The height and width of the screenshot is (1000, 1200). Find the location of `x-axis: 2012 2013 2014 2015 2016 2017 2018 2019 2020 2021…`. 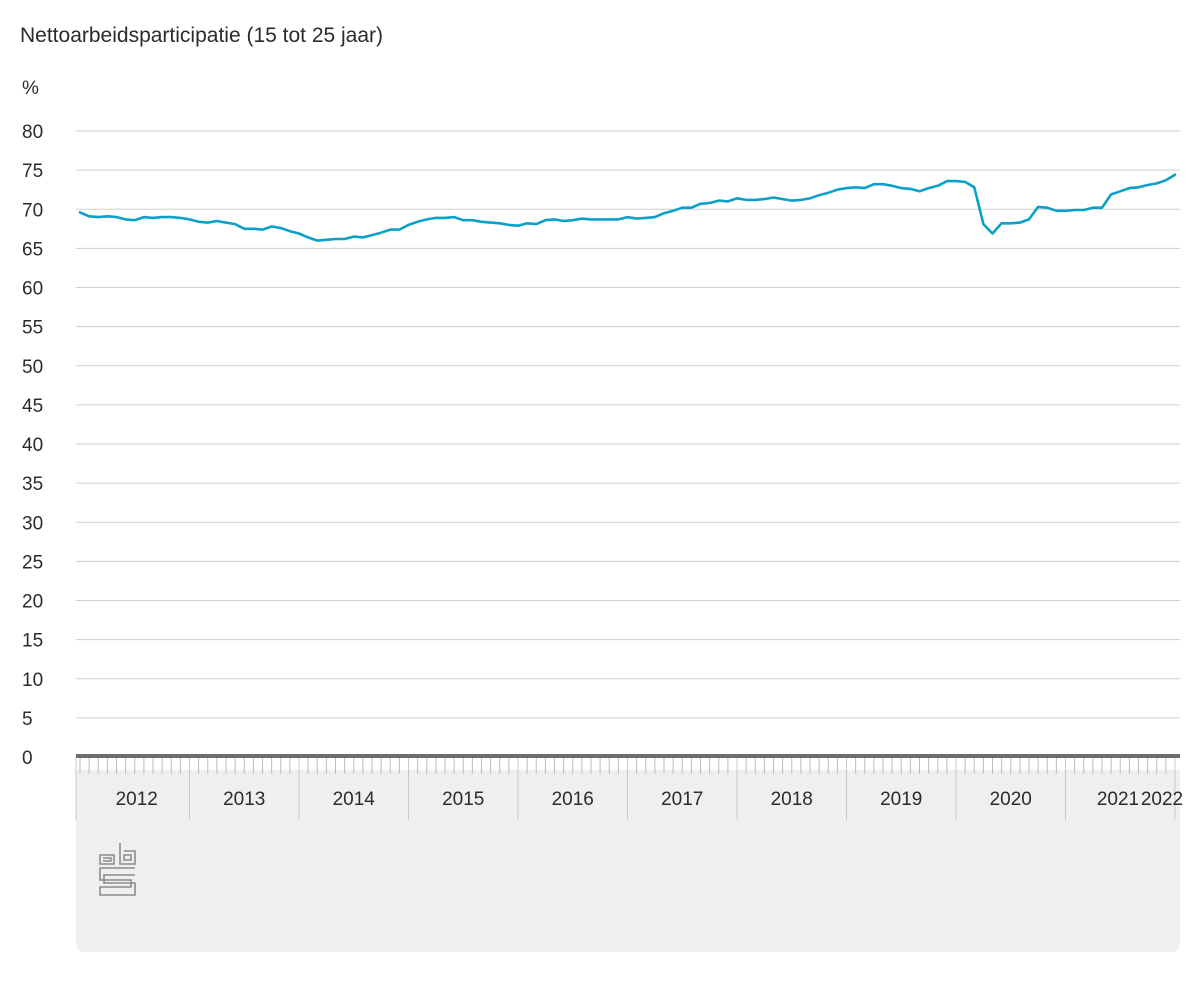

x-axis: 2012 2013 2014 2015 2016 2017 2018 2019 2020 2021… is located at coordinates (629, 787).